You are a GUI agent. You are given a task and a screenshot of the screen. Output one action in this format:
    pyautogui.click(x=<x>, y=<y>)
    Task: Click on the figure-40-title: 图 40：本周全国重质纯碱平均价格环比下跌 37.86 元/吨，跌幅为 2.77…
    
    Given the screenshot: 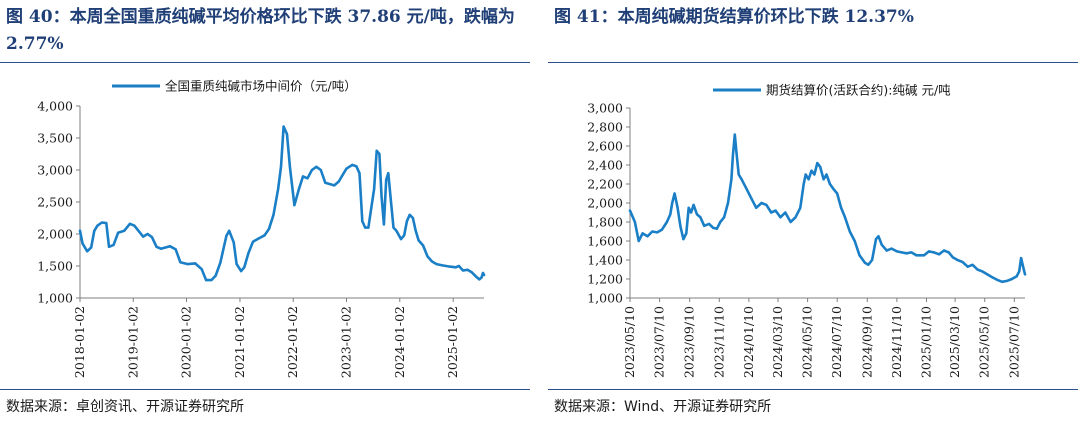 What is the action you would take?
    pyautogui.click(x=260, y=30)
    